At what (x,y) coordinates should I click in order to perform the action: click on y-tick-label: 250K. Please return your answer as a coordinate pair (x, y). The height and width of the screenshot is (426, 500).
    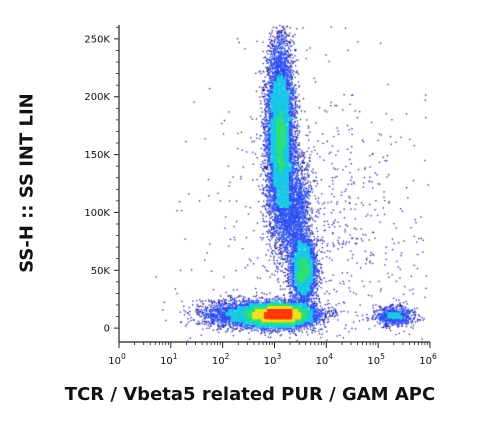
    Looking at the image, I should click on (97, 39).